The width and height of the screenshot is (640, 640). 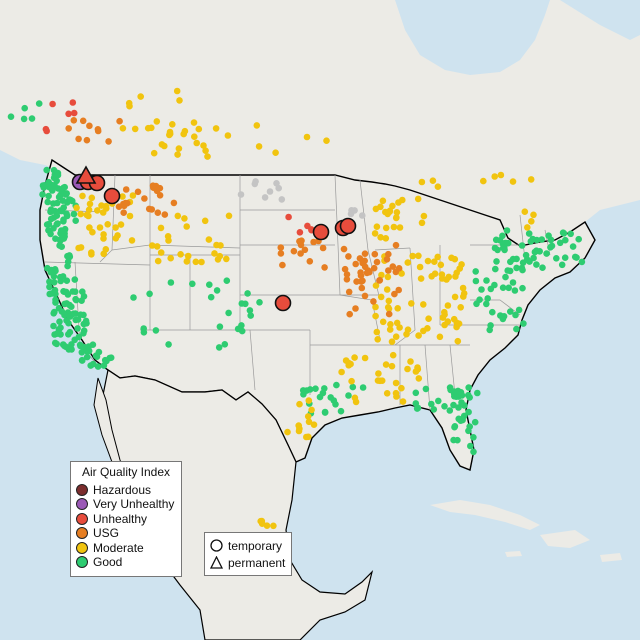 I want to click on legend-item-good: Good, so click(x=99, y=562).